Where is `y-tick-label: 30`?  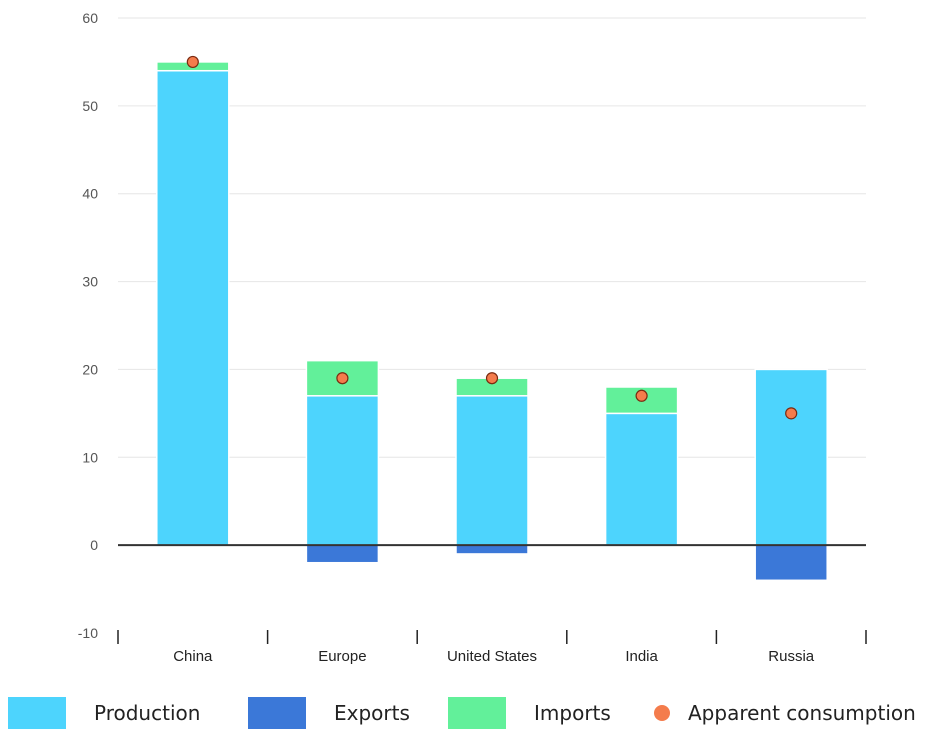 y-tick-label: 30 is located at coordinates (90, 282).